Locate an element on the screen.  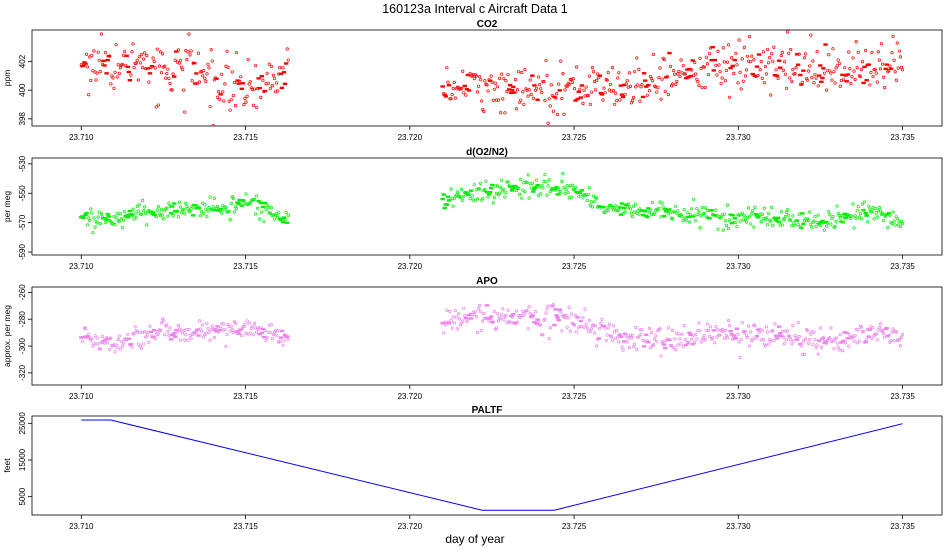
x-tick-label-co2: 23.710 is located at coordinates (81, 137).